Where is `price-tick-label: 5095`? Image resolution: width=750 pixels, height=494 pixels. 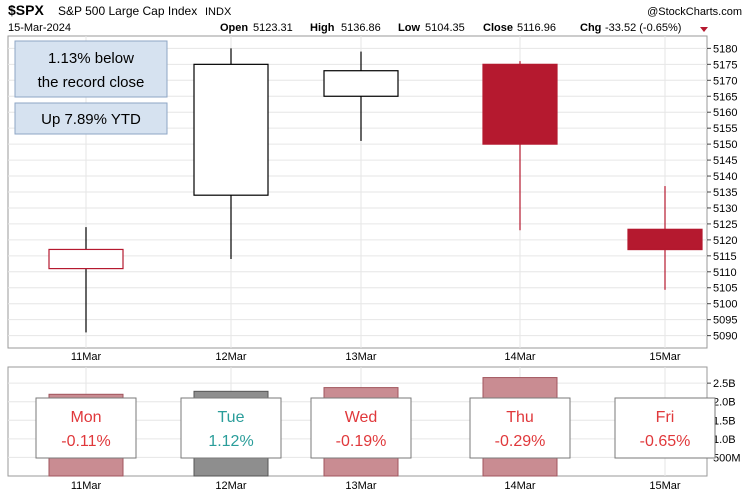
price-tick-label: 5095 is located at coordinates (725, 321).